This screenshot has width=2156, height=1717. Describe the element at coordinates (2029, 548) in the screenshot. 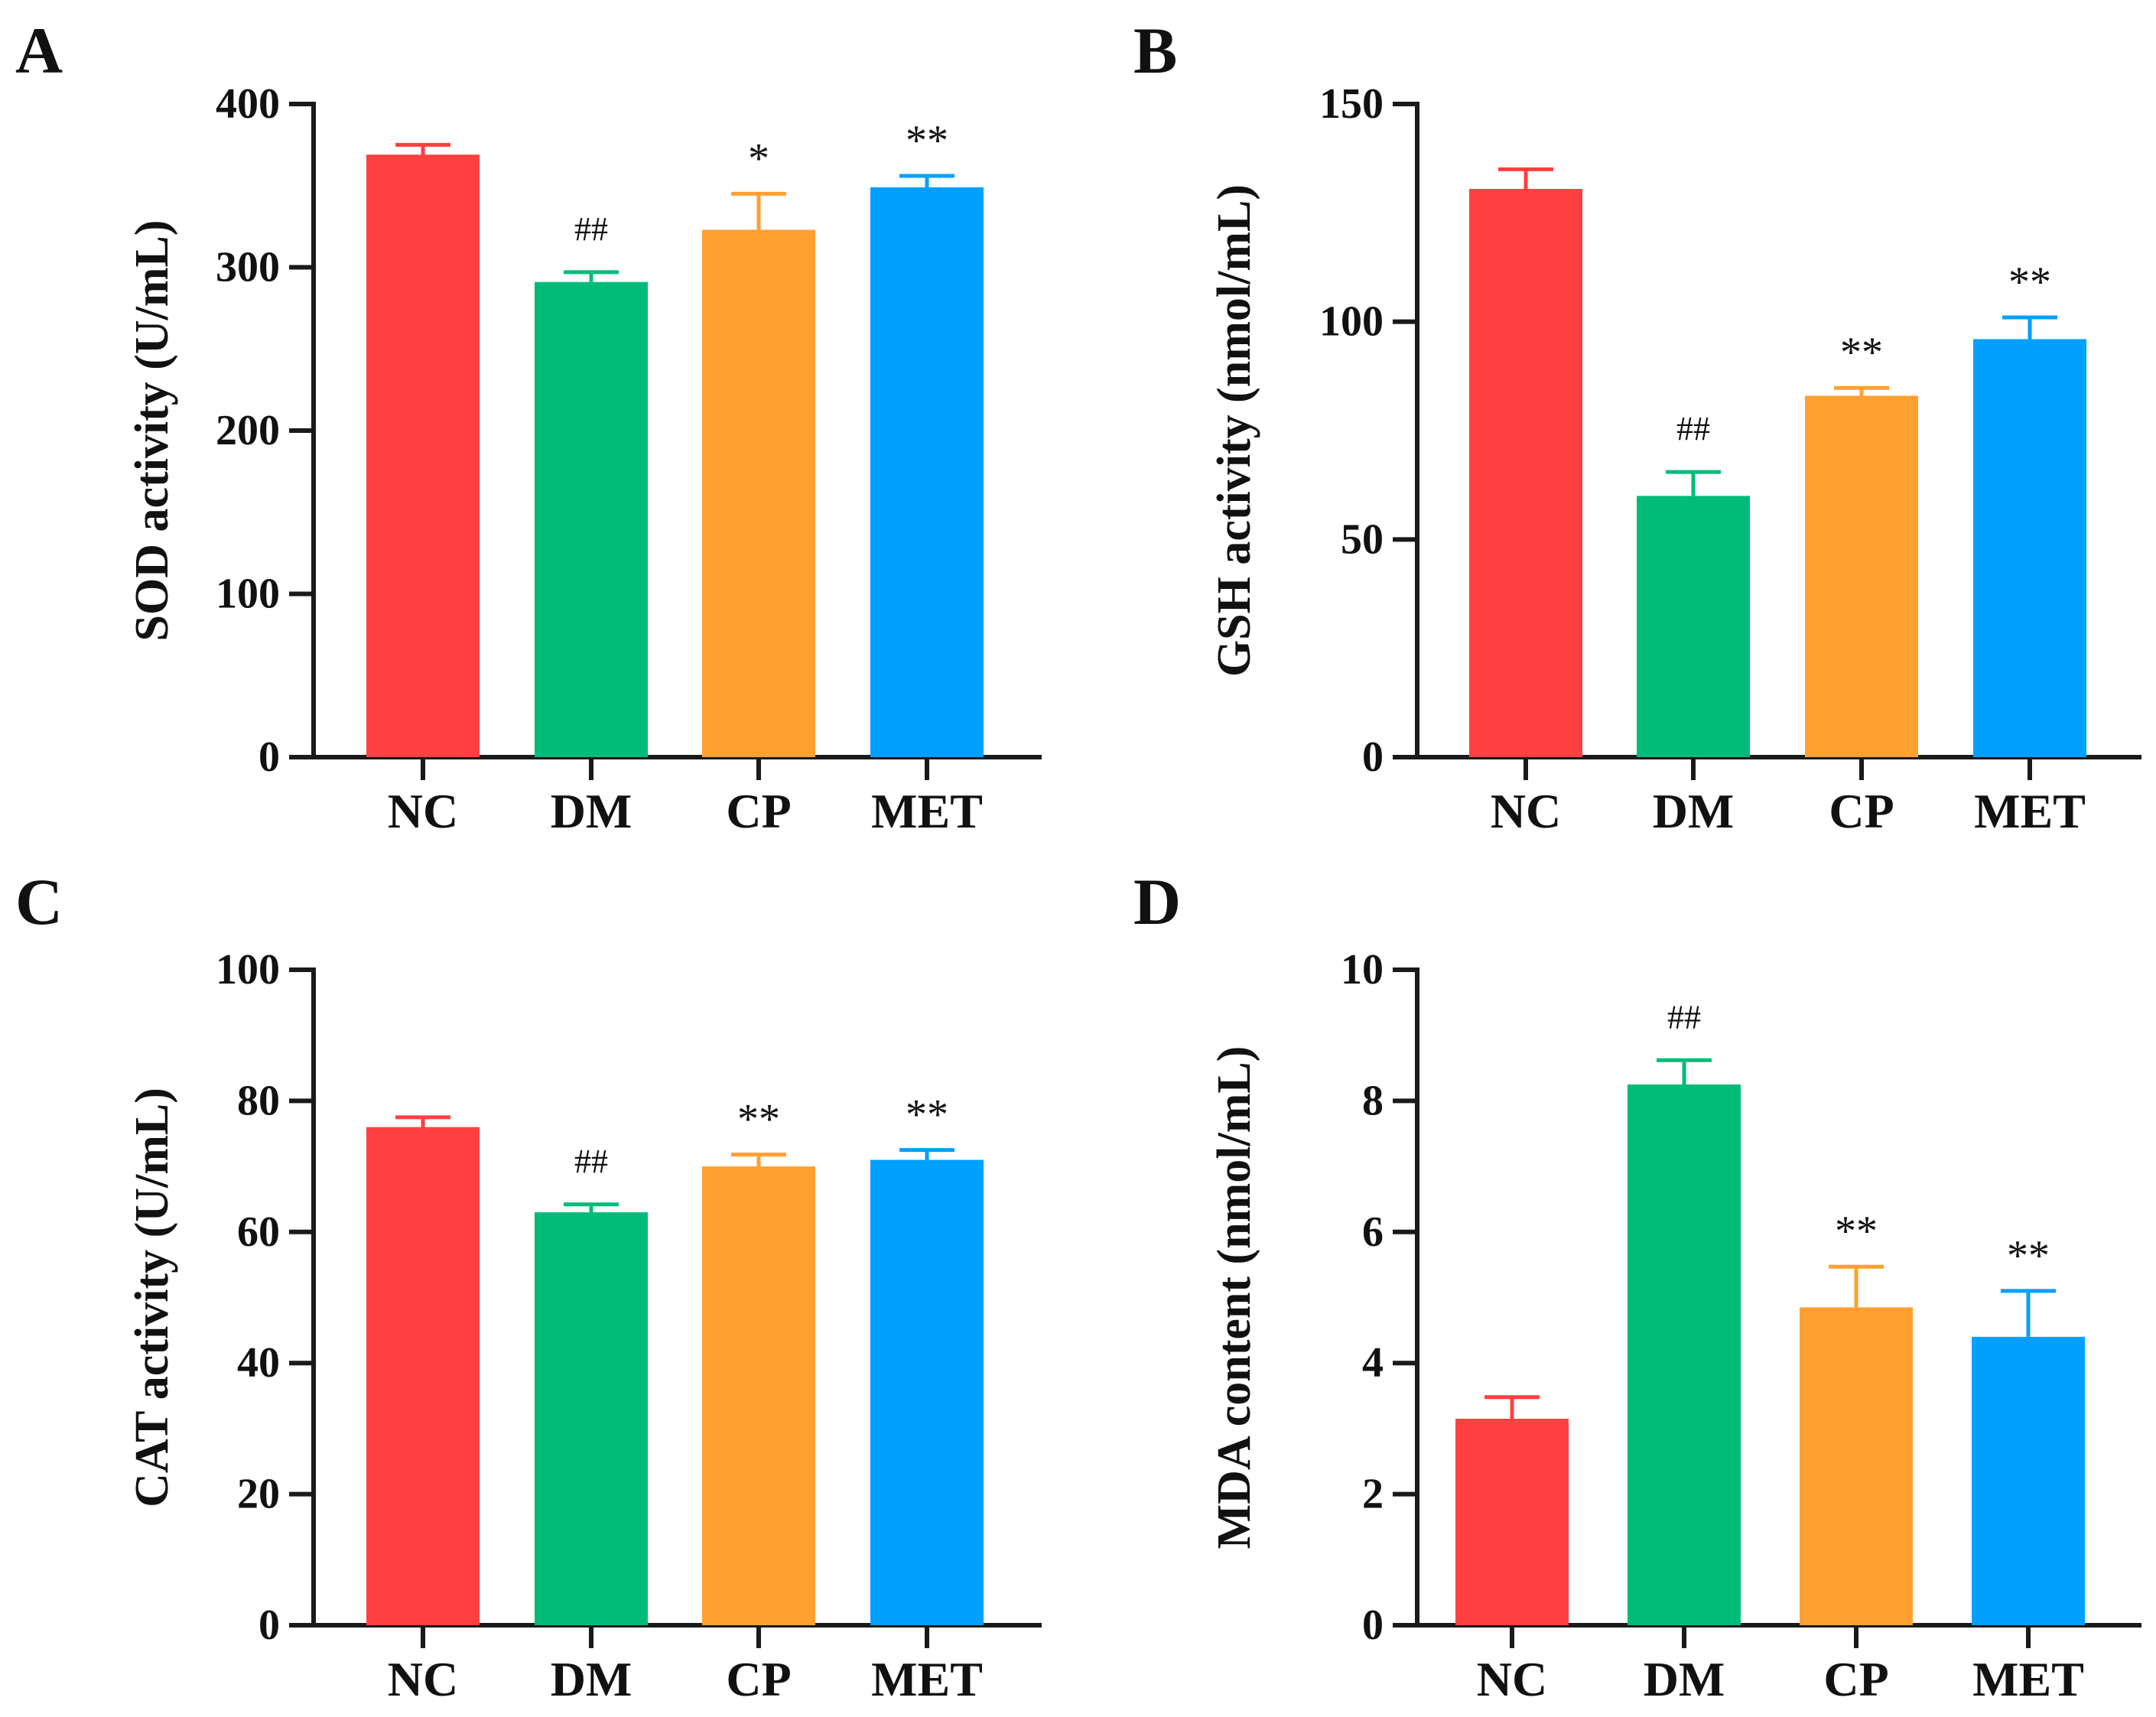

I see `panel-b-bar-met` at that location.